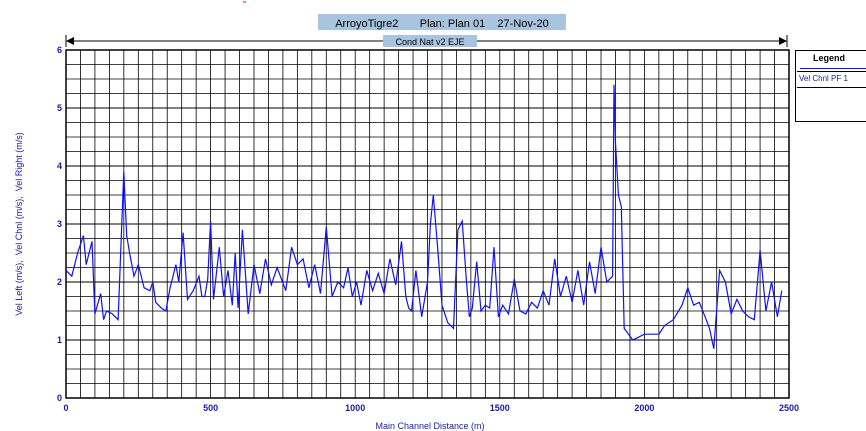 The width and height of the screenshot is (866, 431). Describe the element at coordinates (783, 41) in the screenshot. I see `reach-arrow-right-icon` at that location.